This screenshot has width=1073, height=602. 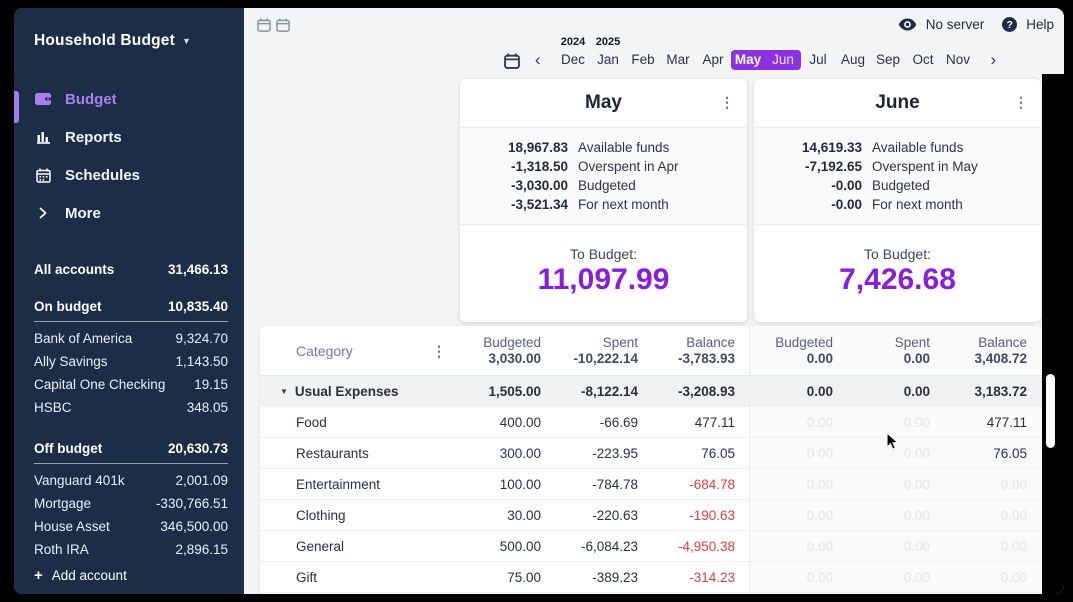 What do you see at coordinates (706, 391) in the screenshot?
I see `balance-cell: -3,208.93` at bounding box center [706, 391].